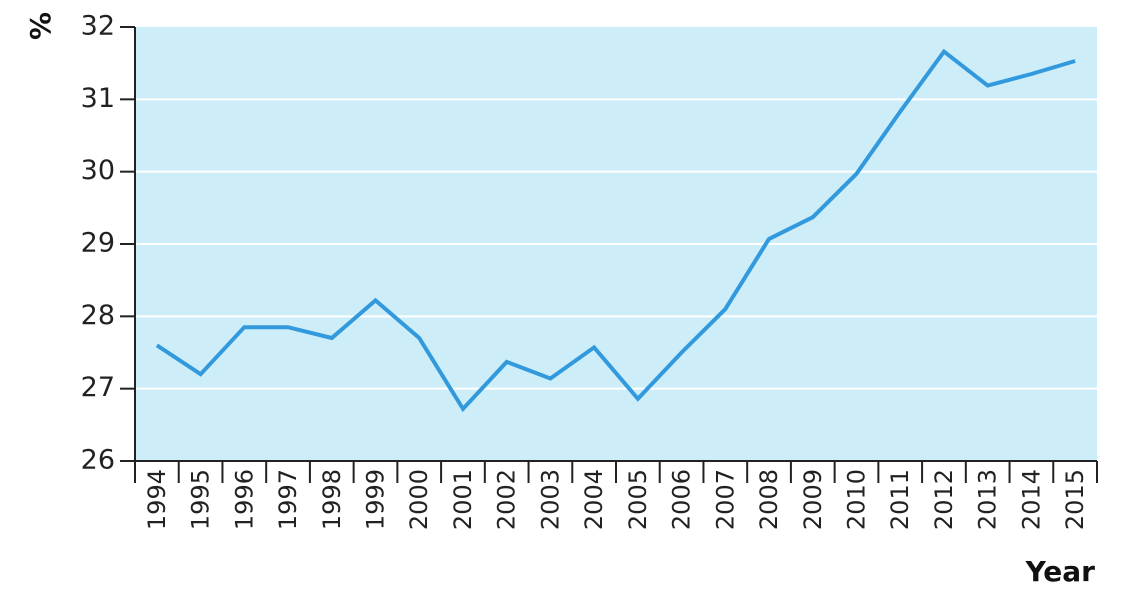  What do you see at coordinates (1075, 499) in the screenshot?
I see `x-tick-label: 2015` at bounding box center [1075, 499].